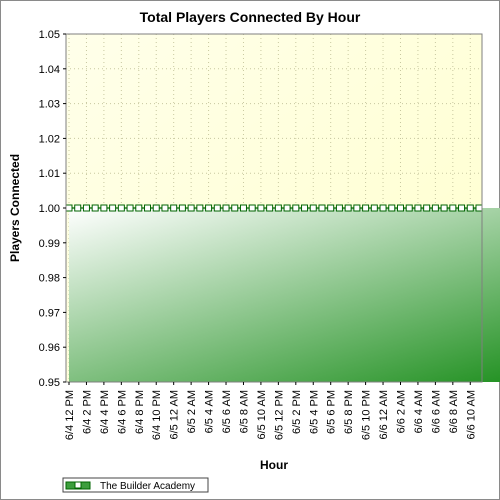 This screenshot has height=500, width=500. I want to click on legend: The Builder Academy, so click(135, 485).